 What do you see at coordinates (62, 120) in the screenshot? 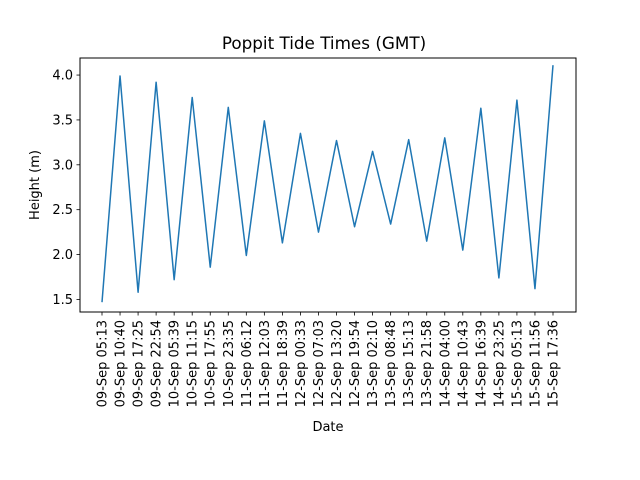
I see `y-tick-label: 3.5` at bounding box center [62, 120].